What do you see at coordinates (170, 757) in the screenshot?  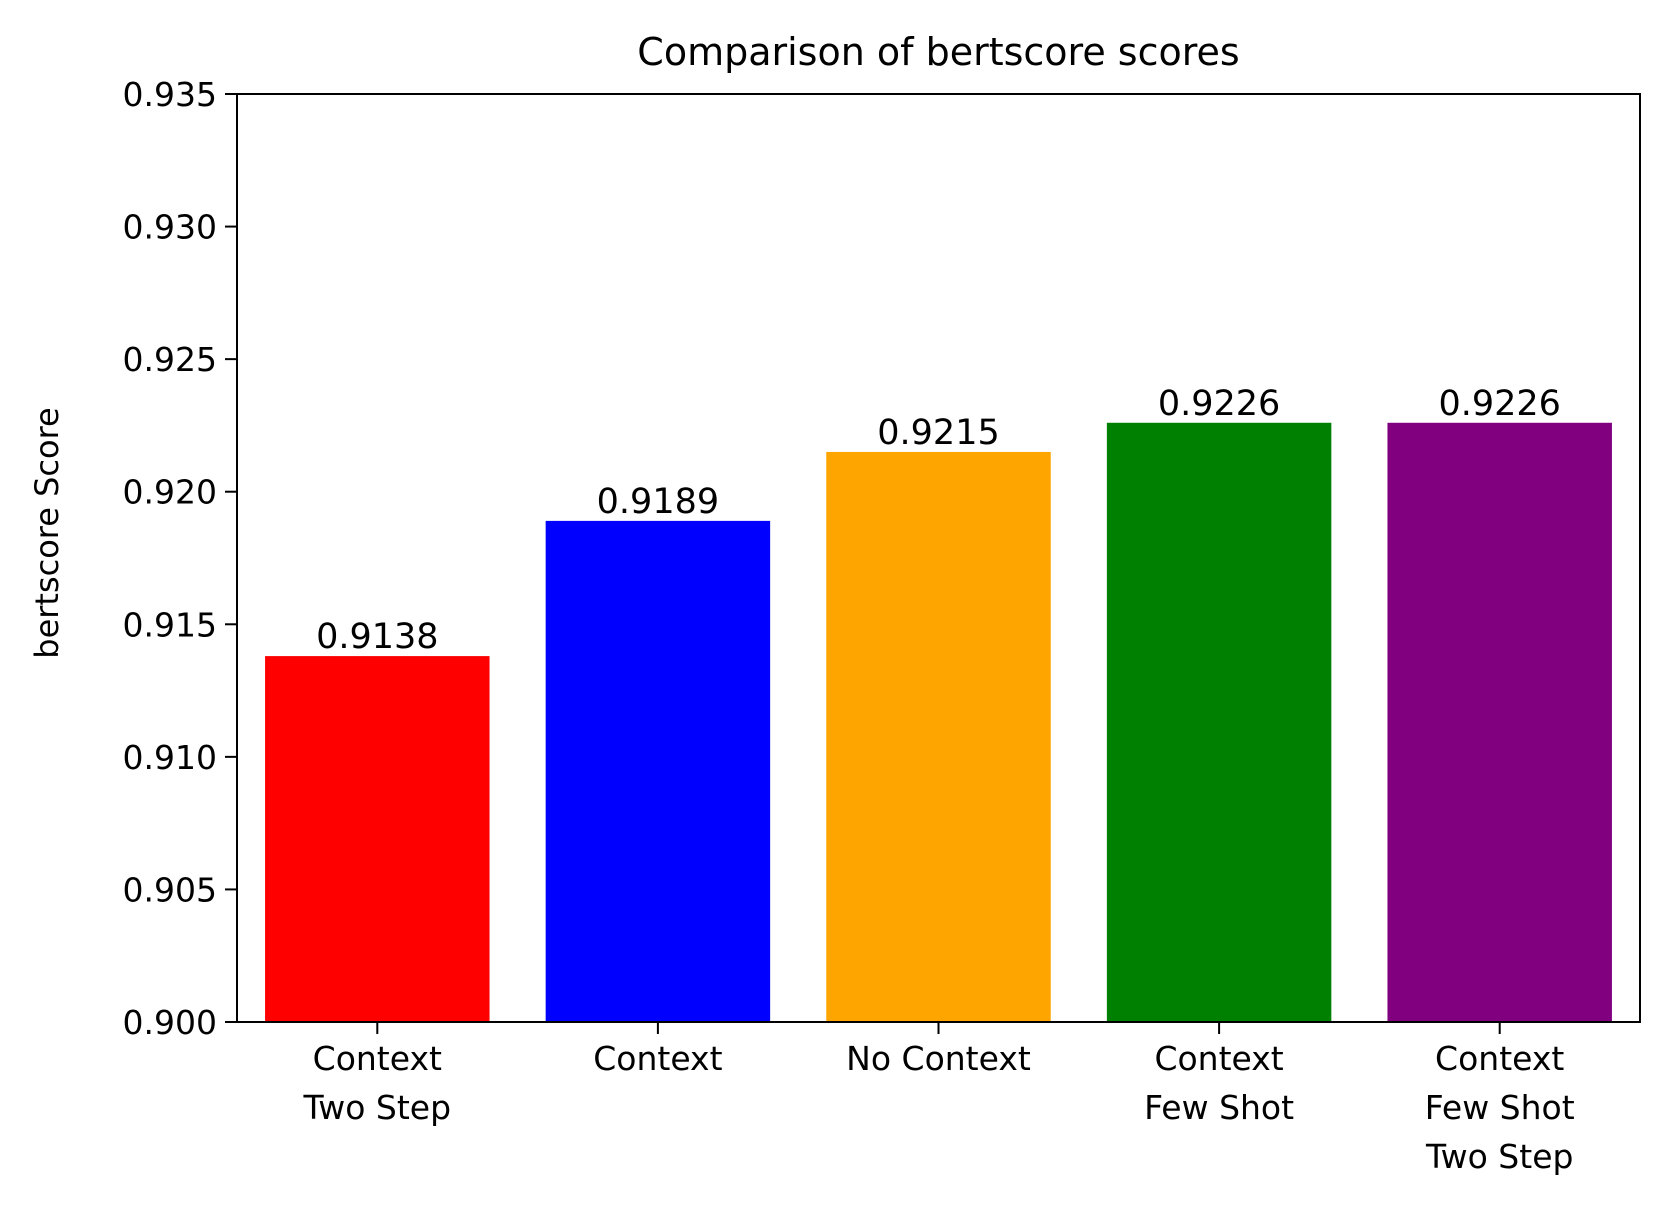 I see `y-tick-label: 0.910` at bounding box center [170, 757].